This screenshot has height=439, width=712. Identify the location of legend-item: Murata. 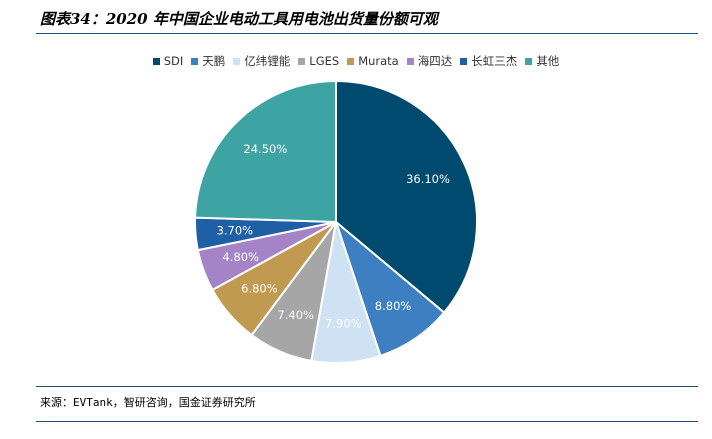
(373, 61).